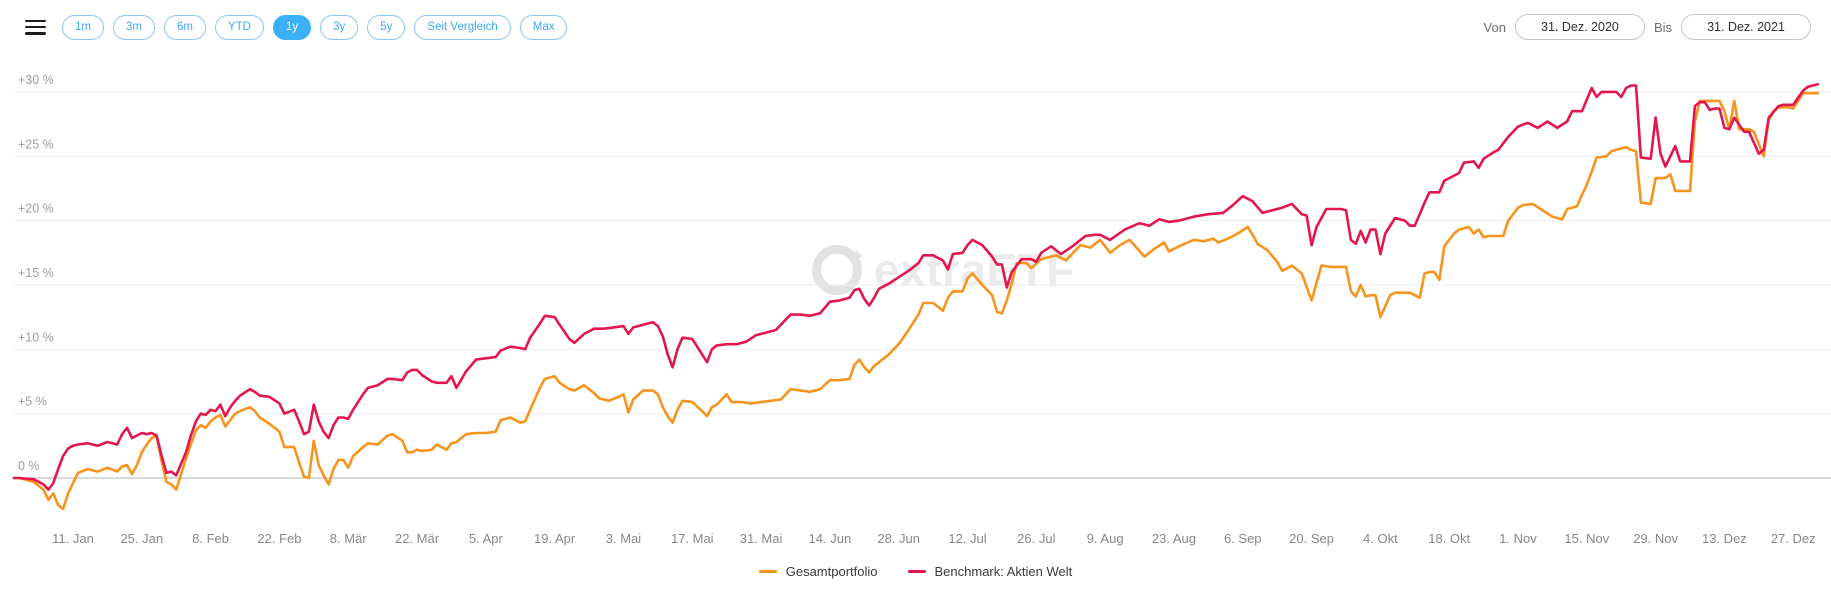 The height and width of the screenshot is (598, 1831). Describe the element at coordinates (1003, 571) in the screenshot. I see `legend-label: Benchmark: Aktien Welt` at that location.